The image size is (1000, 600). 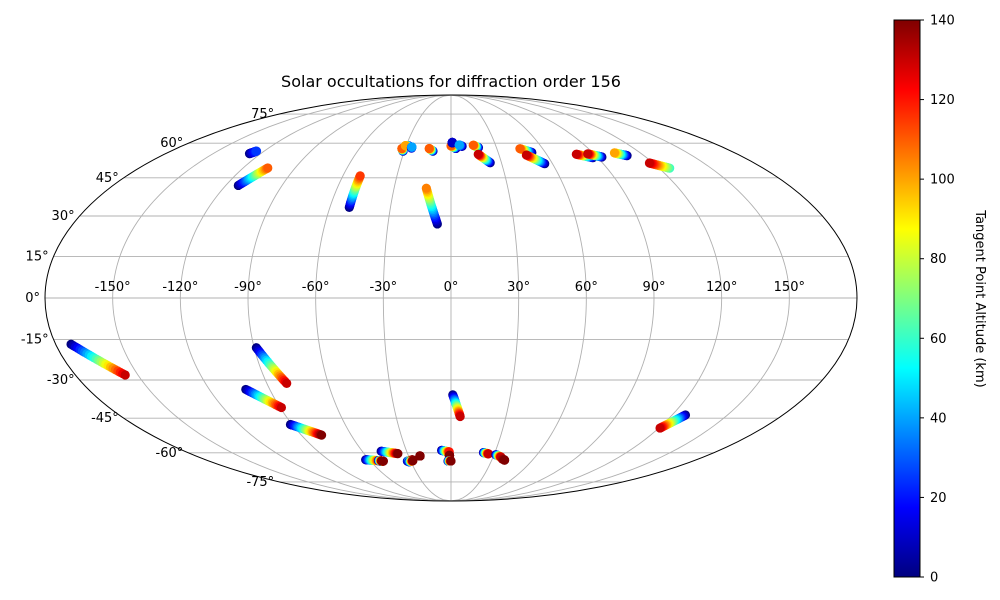 I want to click on lon-tick-label: -150°, so click(x=113, y=287).